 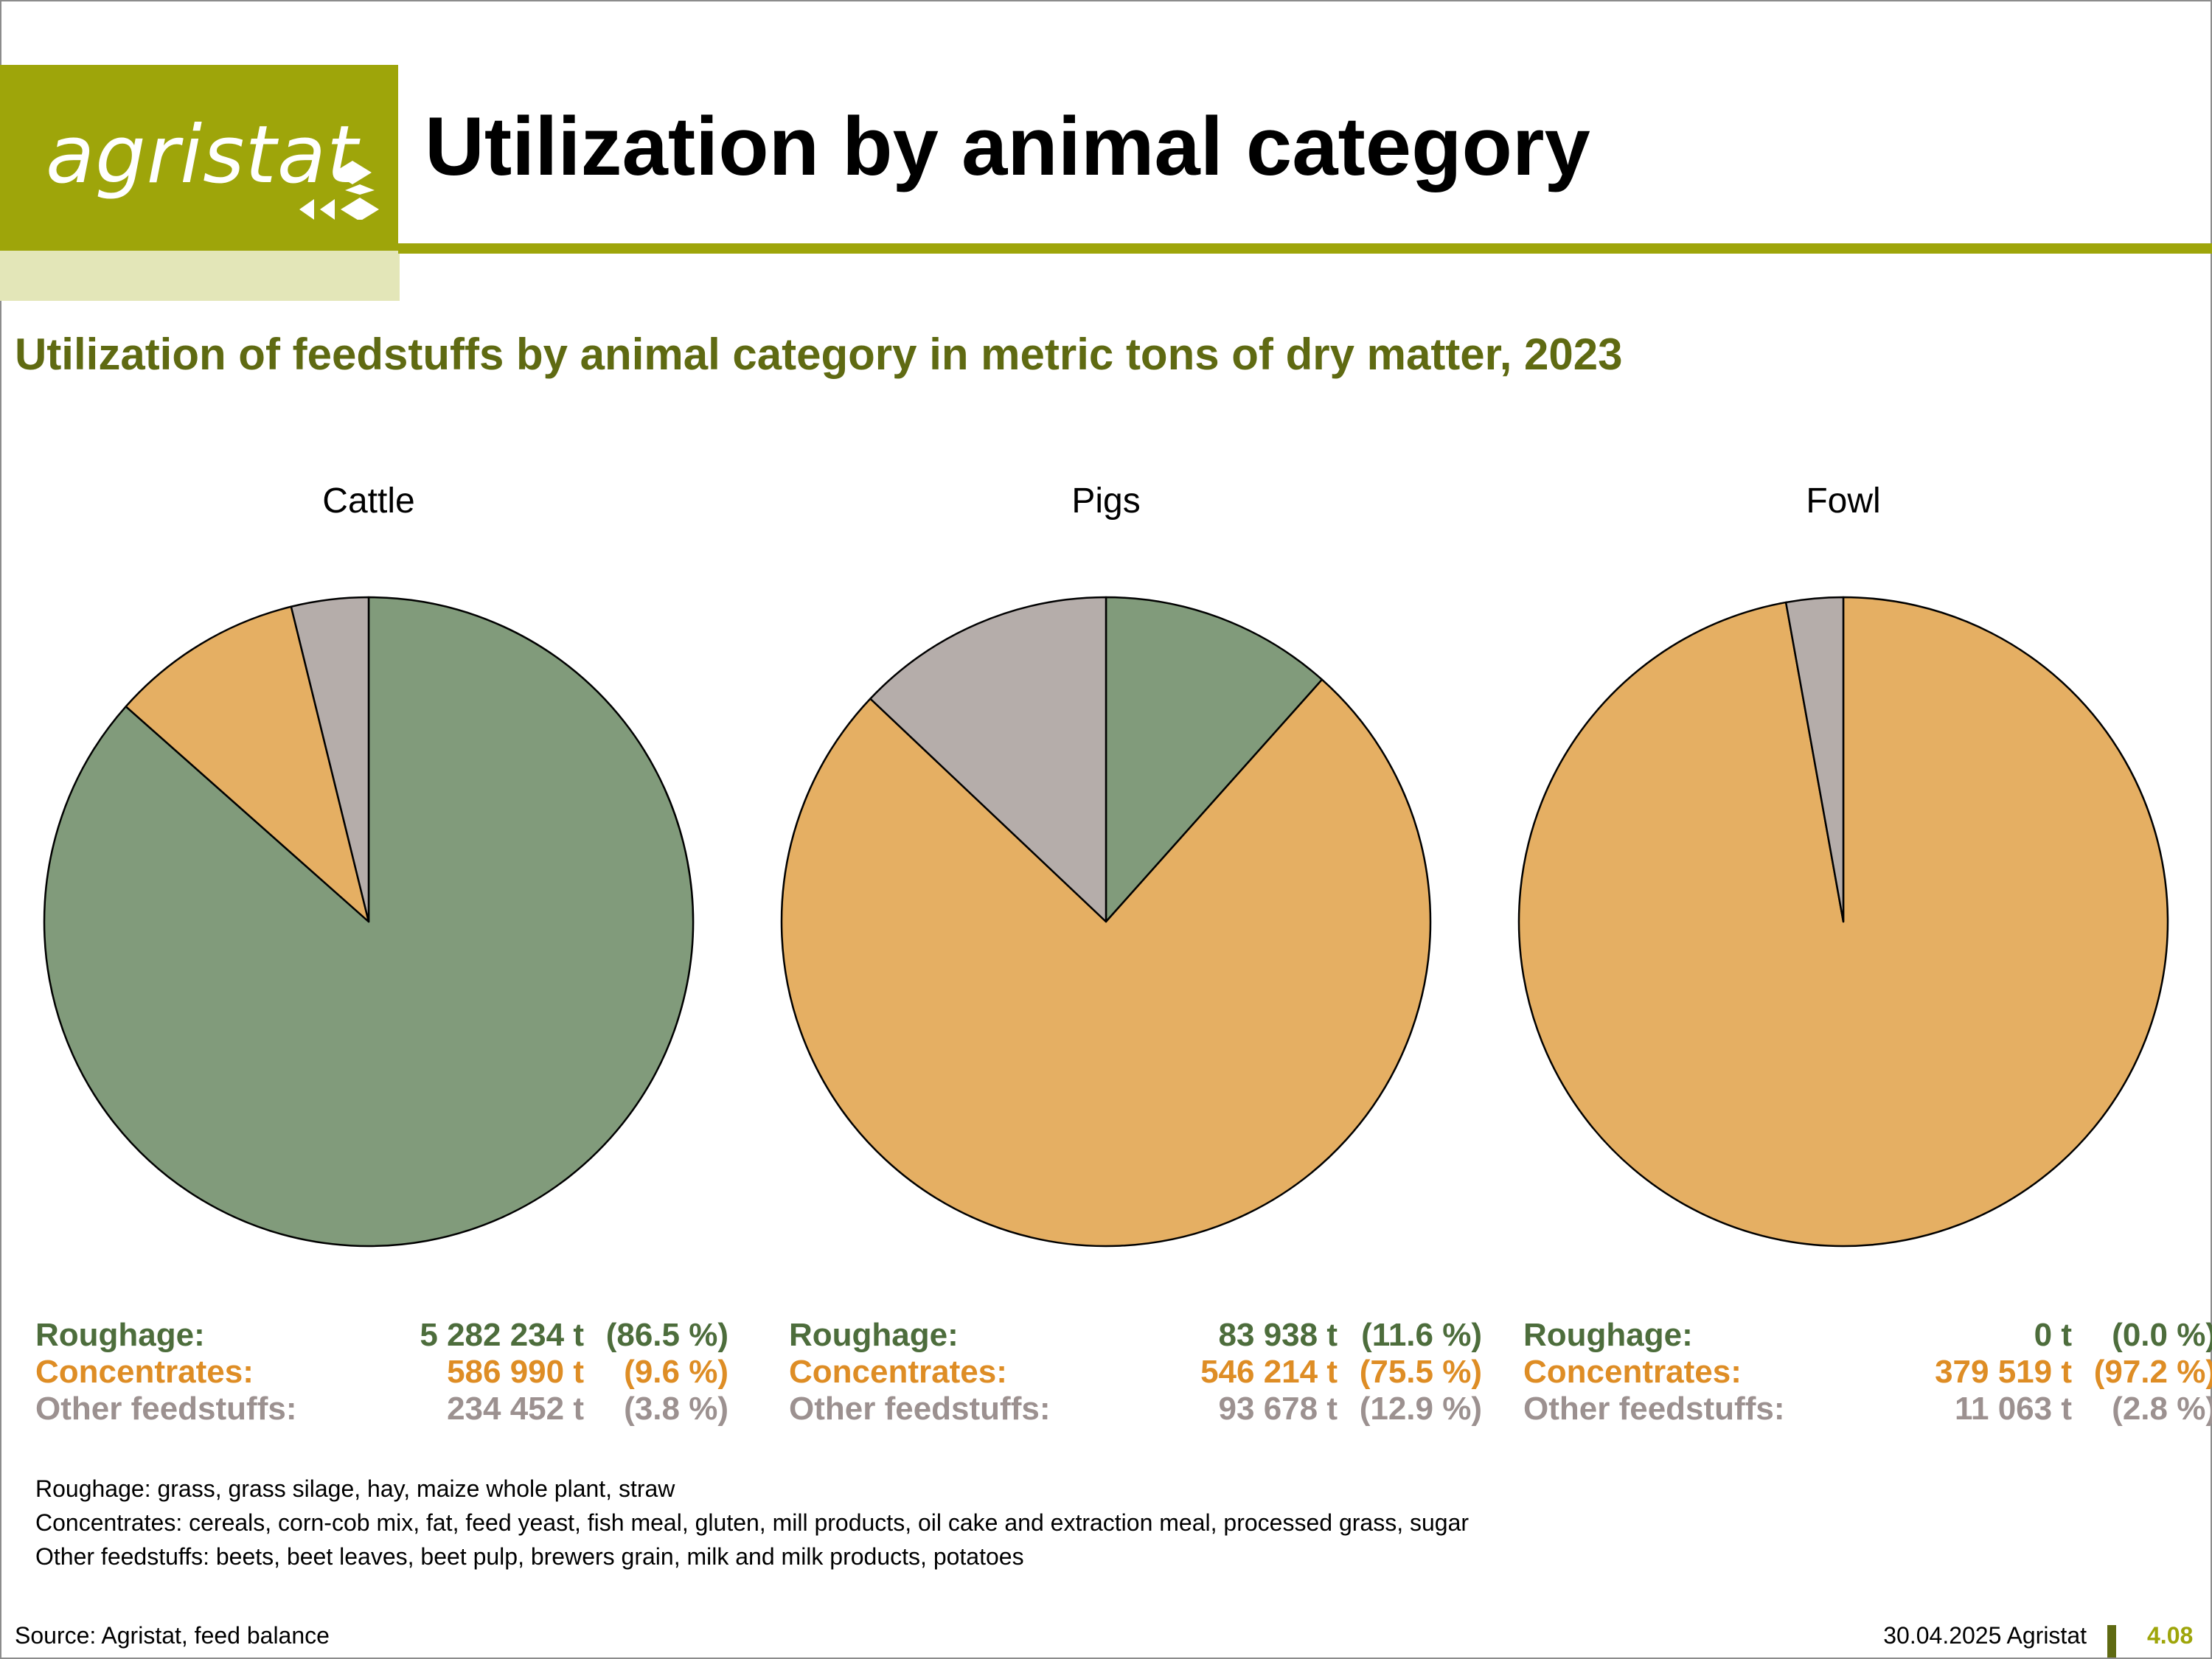 I want to click on pie-title-pigs: Pigs, so click(x=1106, y=501).